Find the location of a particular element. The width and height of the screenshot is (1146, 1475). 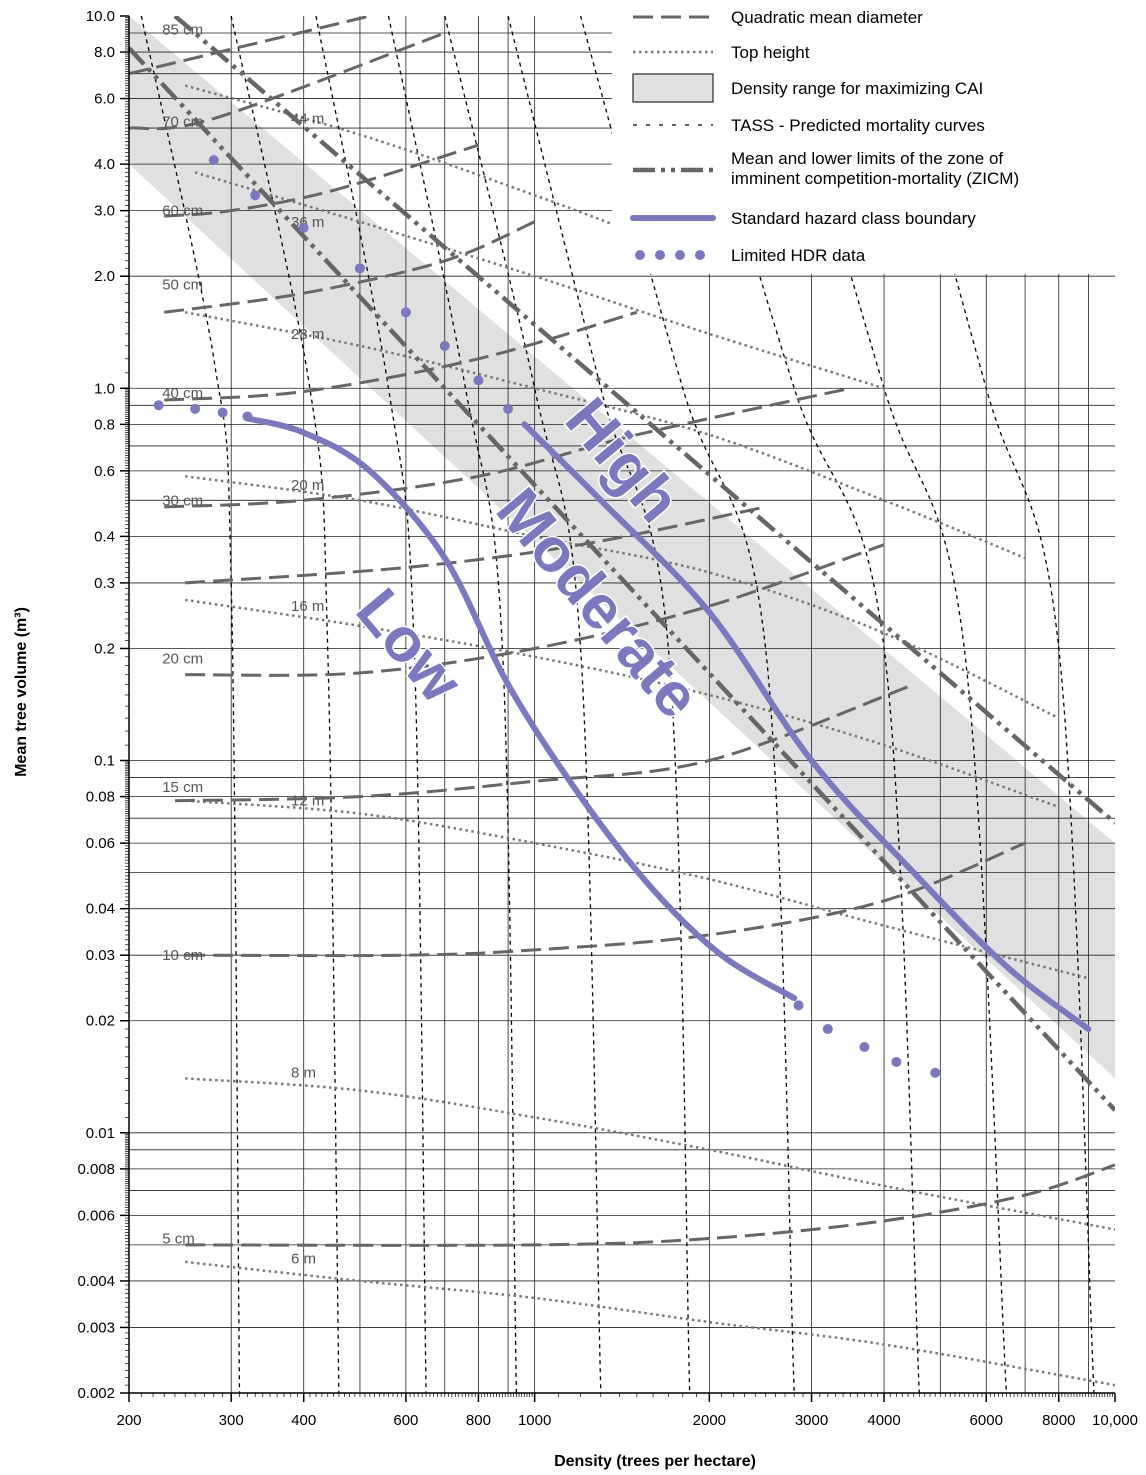

x-tick-label: 3000 is located at coordinates (811, 1420).